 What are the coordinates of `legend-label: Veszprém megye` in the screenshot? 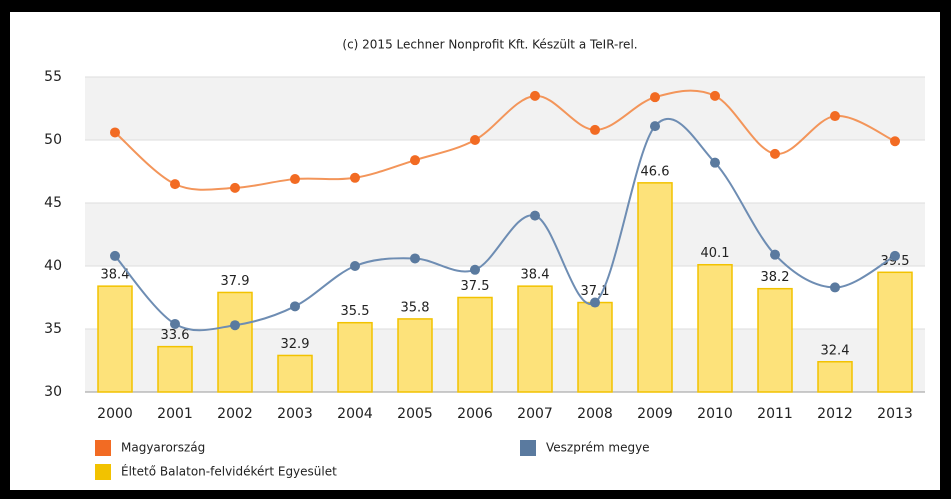 It's located at (598, 448).